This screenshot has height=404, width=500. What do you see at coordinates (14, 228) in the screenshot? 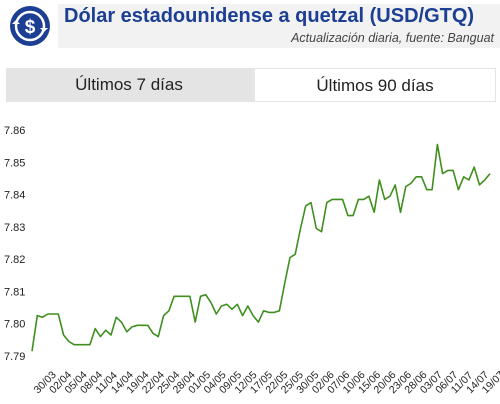
I see `y-tick-label: 7.83` at bounding box center [14, 228].